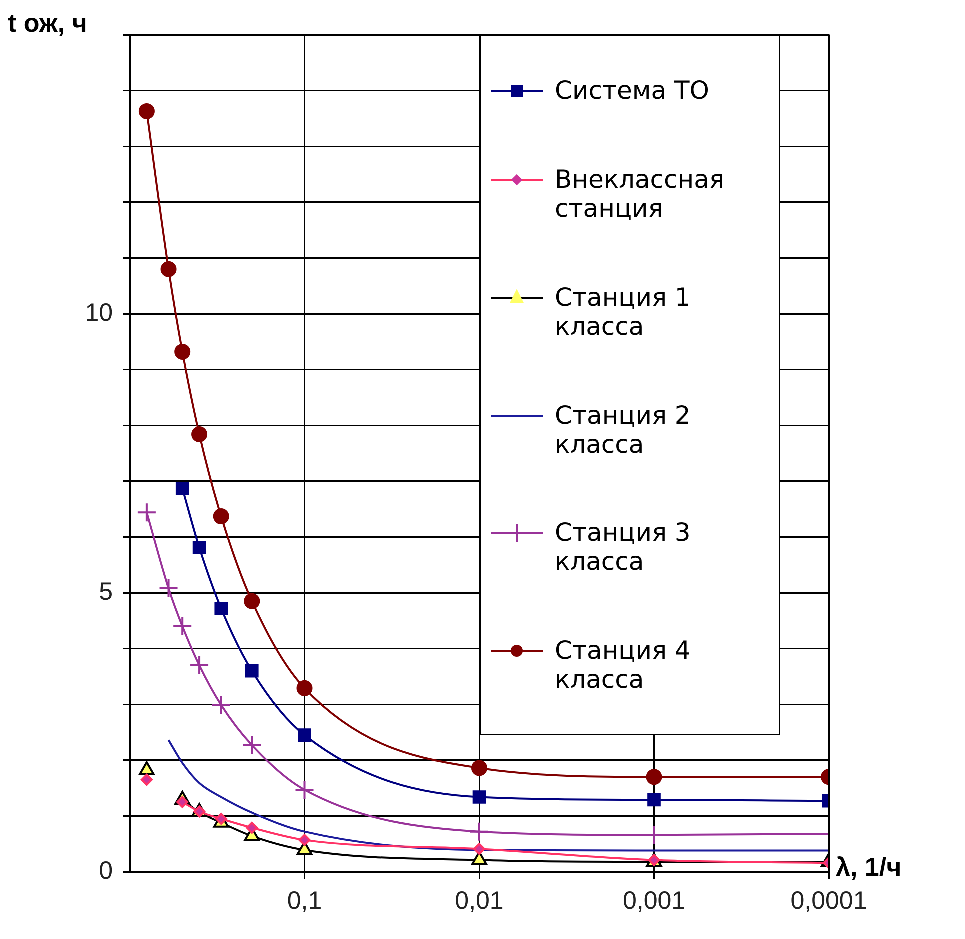 This screenshot has height=939, width=965. What do you see at coordinates (623, 665) in the screenshot?
I see `legend-label: Станция 4 класса` at bounding box center [623, 665].